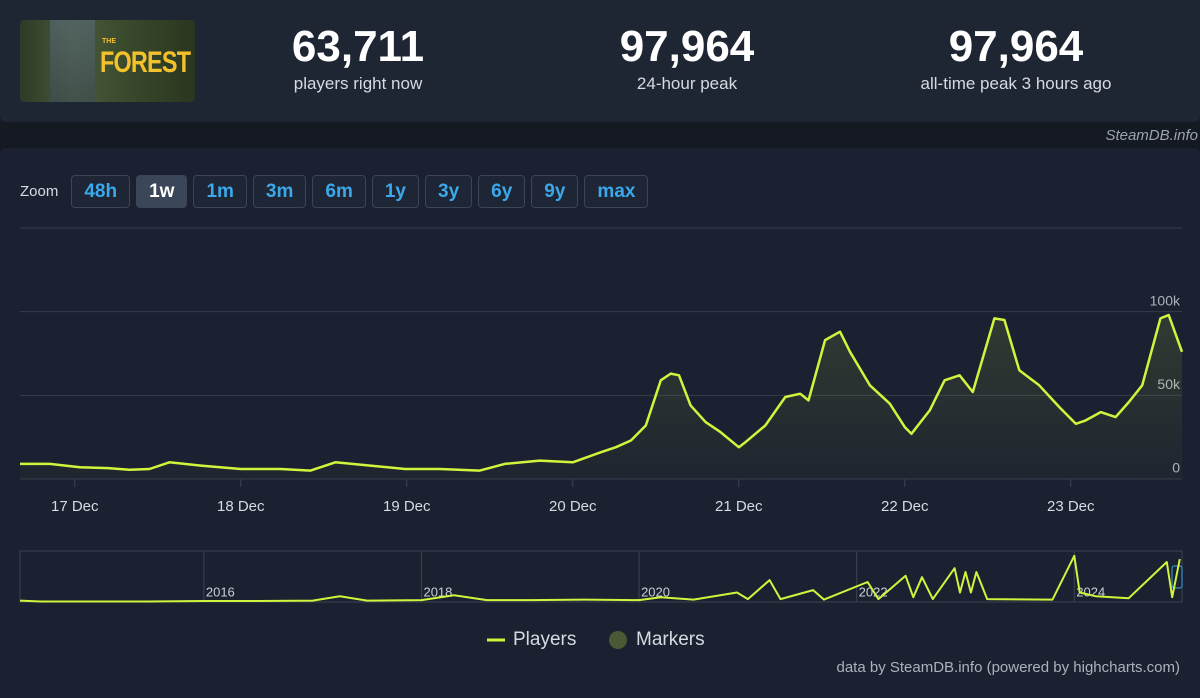  What do you see at coordinates (670, 639) in the screenshot?
I see `legend-label: Markers` at bounding box center [670, 639].